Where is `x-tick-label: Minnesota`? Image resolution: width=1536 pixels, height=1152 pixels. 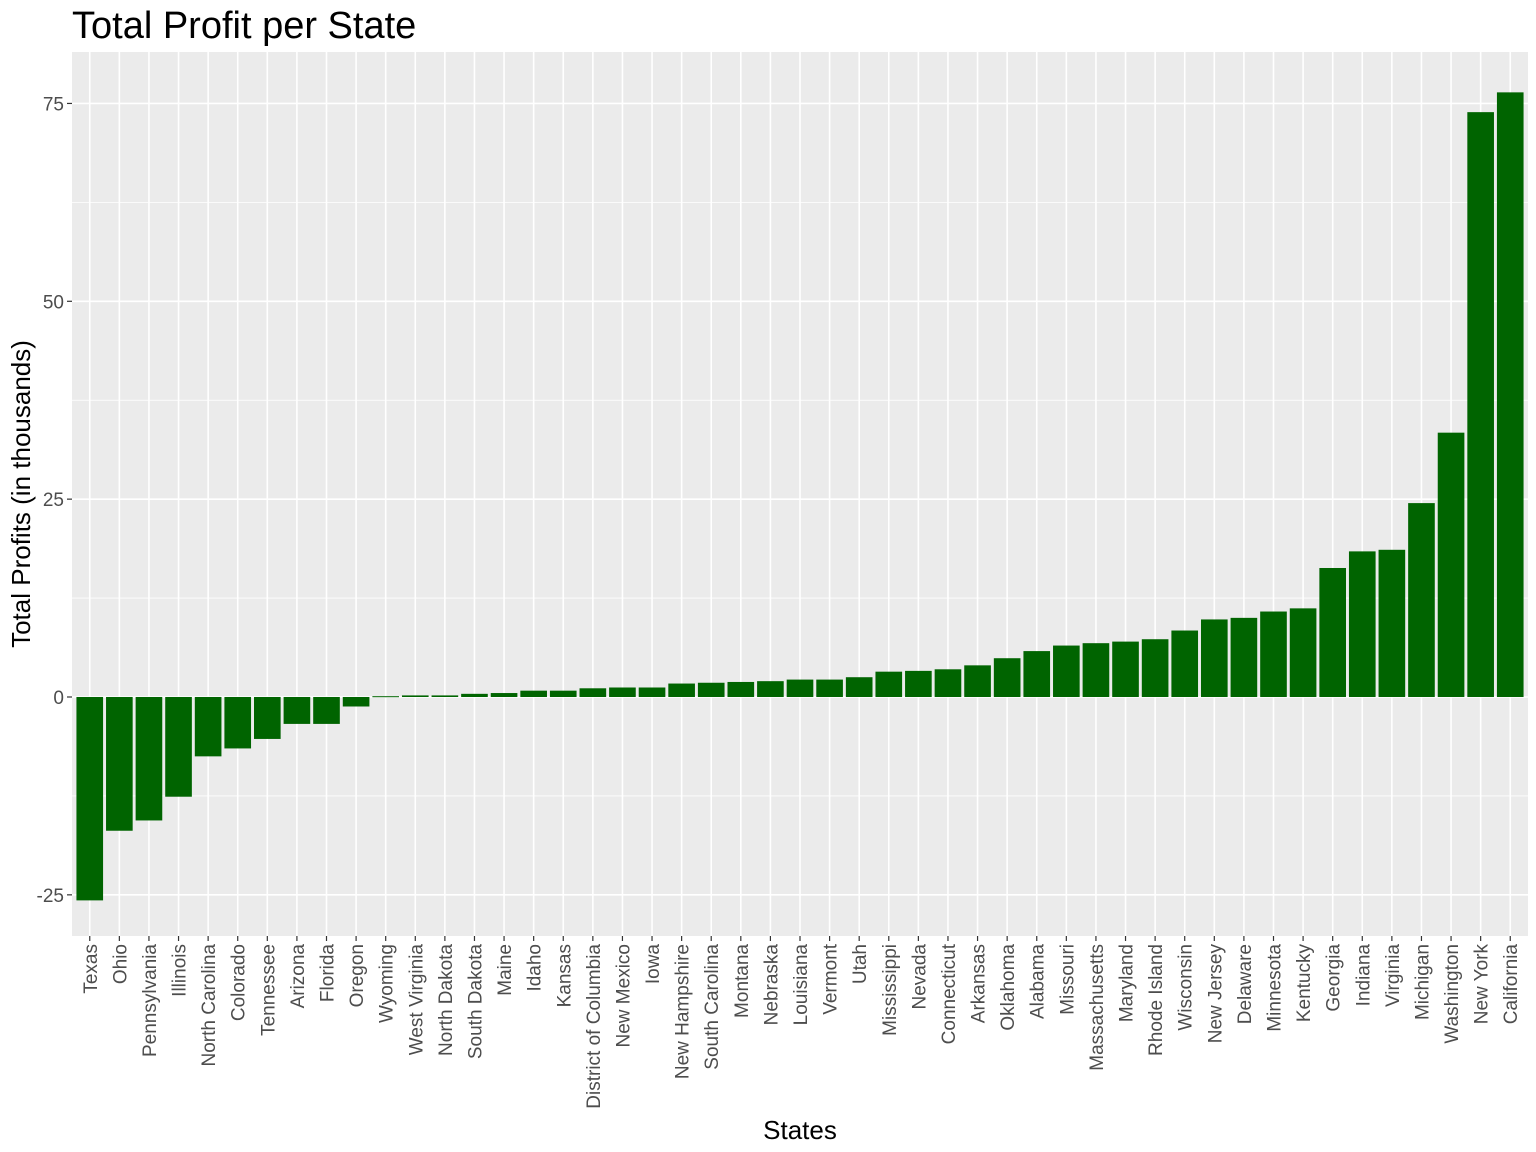 x-tick-label: Minnesota is located at coordinates (1274, 988).